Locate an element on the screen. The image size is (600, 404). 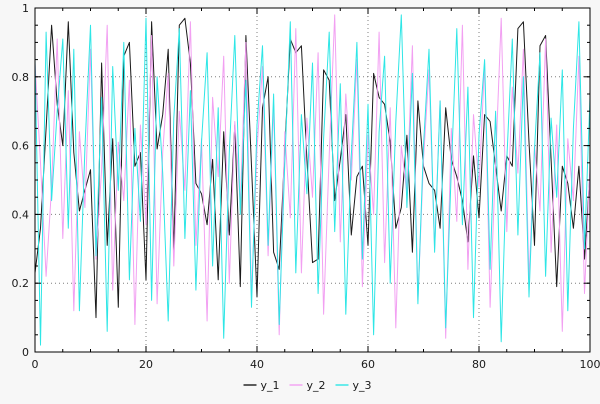
legend-label-y_3: y_3 is located at coordinates (362, 385).